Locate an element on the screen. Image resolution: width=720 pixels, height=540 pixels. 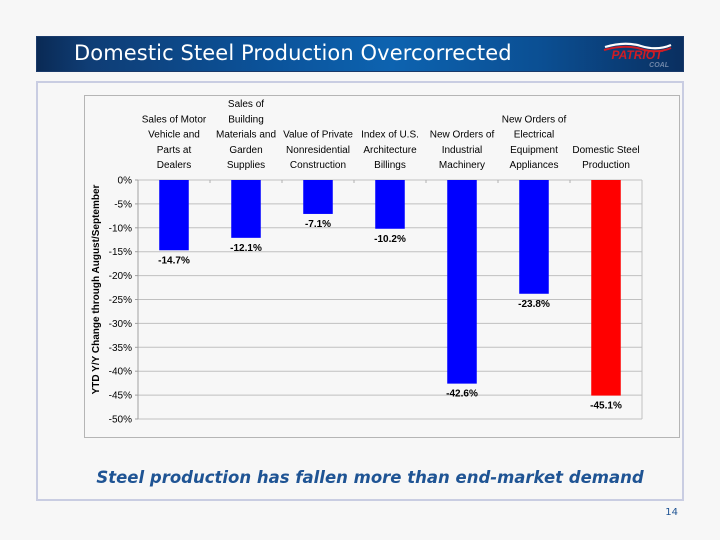
category-label-line: Sales of Motor is located at coordinates (174, 119).